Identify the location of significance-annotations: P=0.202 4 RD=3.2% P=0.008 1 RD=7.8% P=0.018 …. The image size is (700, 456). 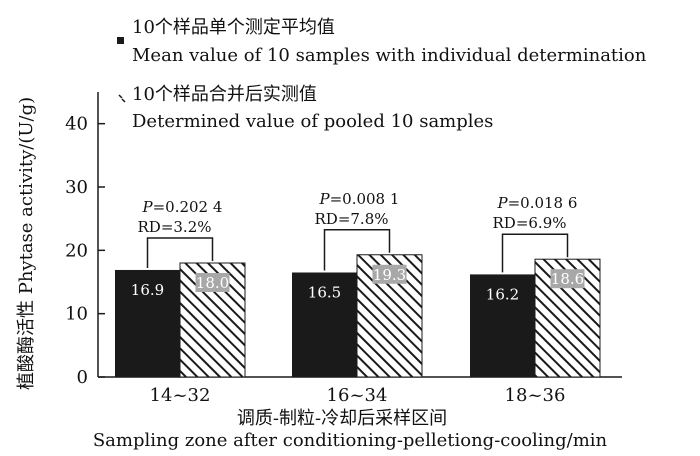
(358, 231).